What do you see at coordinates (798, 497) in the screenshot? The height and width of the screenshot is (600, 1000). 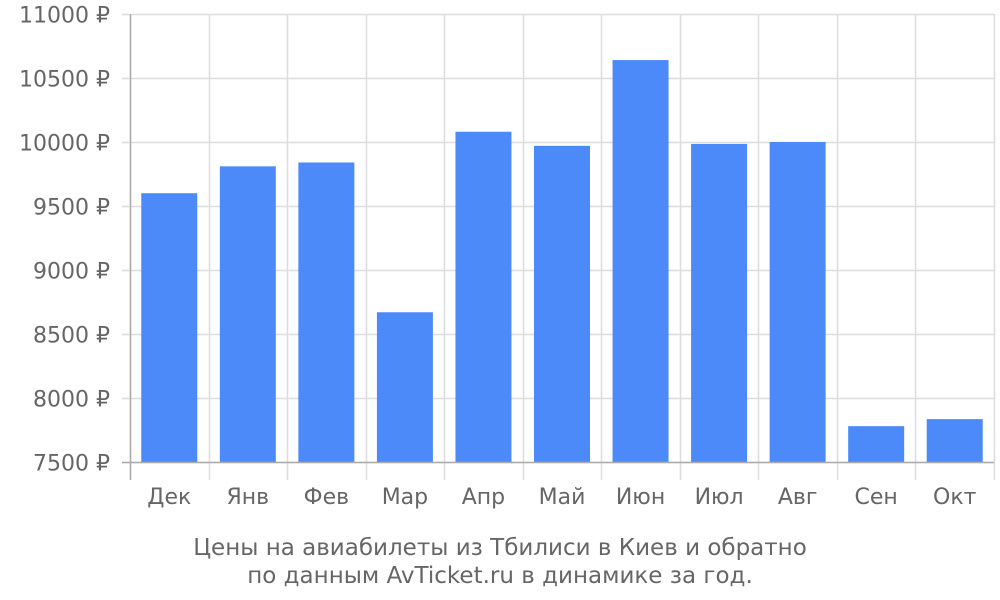 I see `x-tick-label: Авг` at bounding box center [798, 497].